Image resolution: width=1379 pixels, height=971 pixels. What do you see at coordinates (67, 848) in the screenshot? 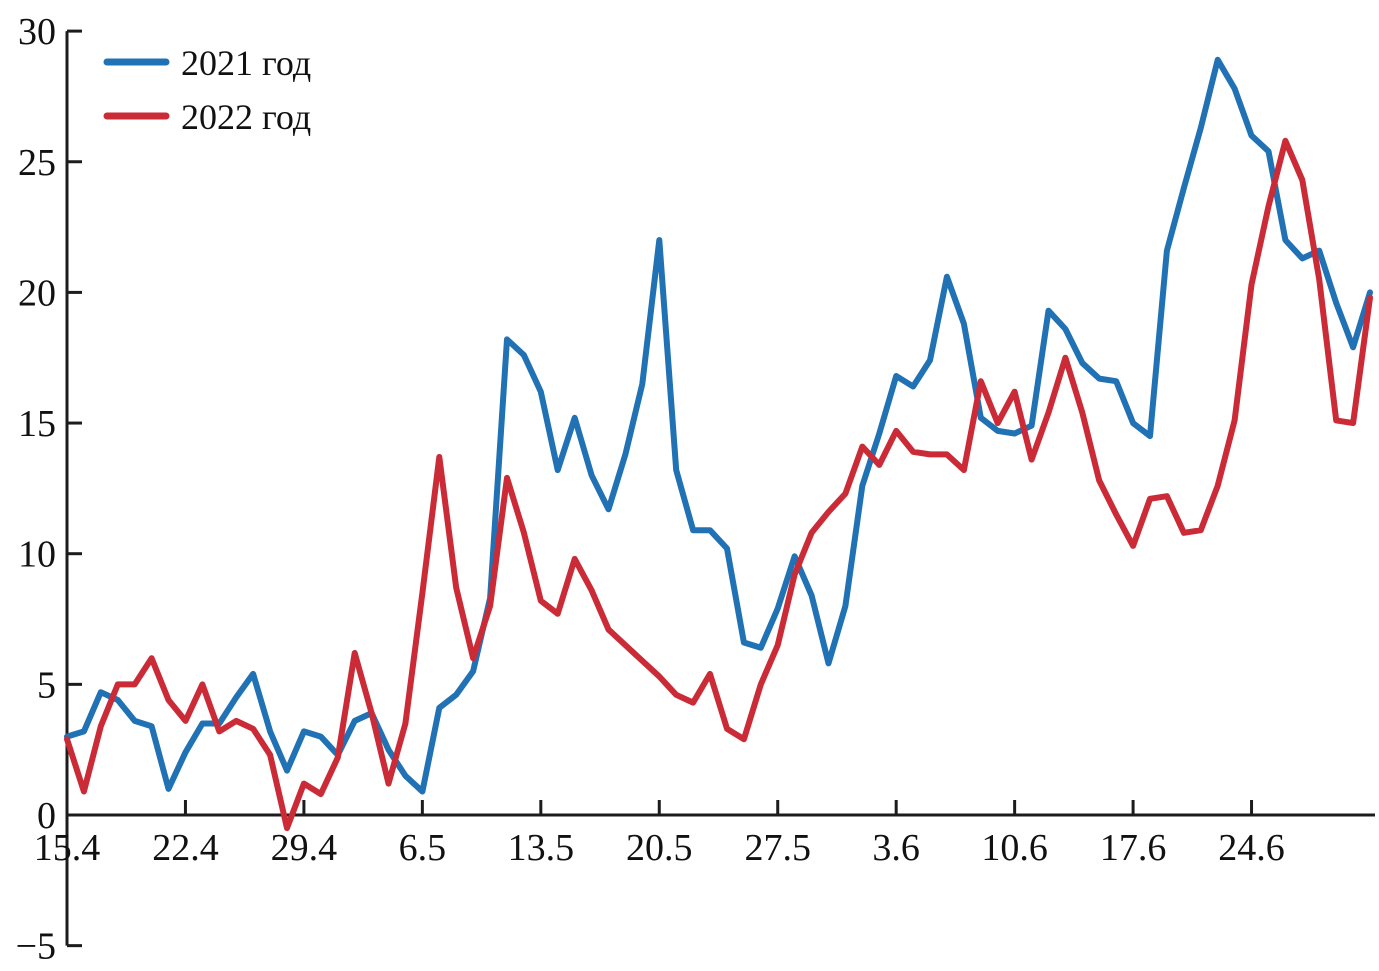
I see `x-tick-label: 15.4` at bounding box center [67, 848].